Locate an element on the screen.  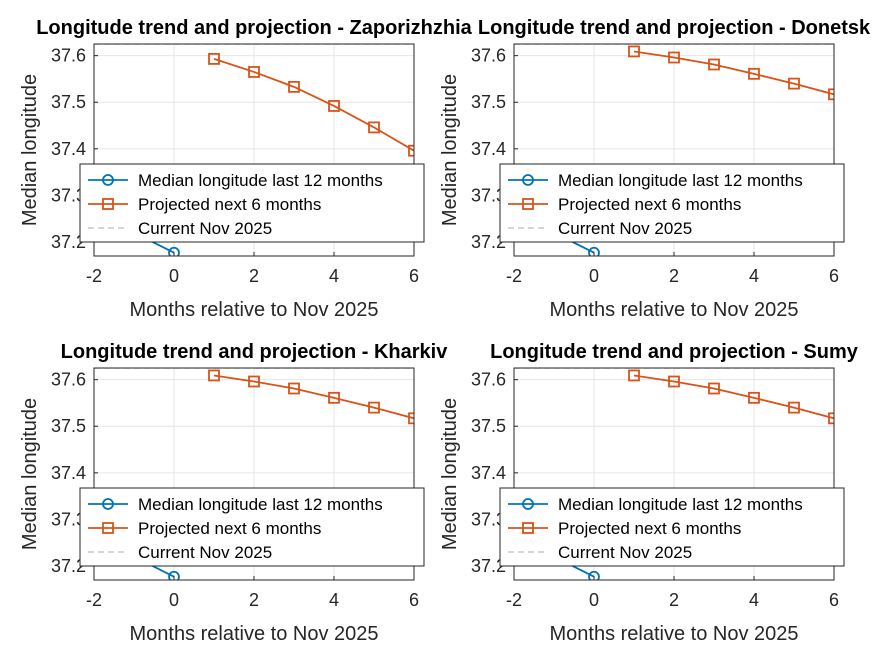
chart-title: Longitude trend and projection - Sumy is located at coordinates (674, 352).